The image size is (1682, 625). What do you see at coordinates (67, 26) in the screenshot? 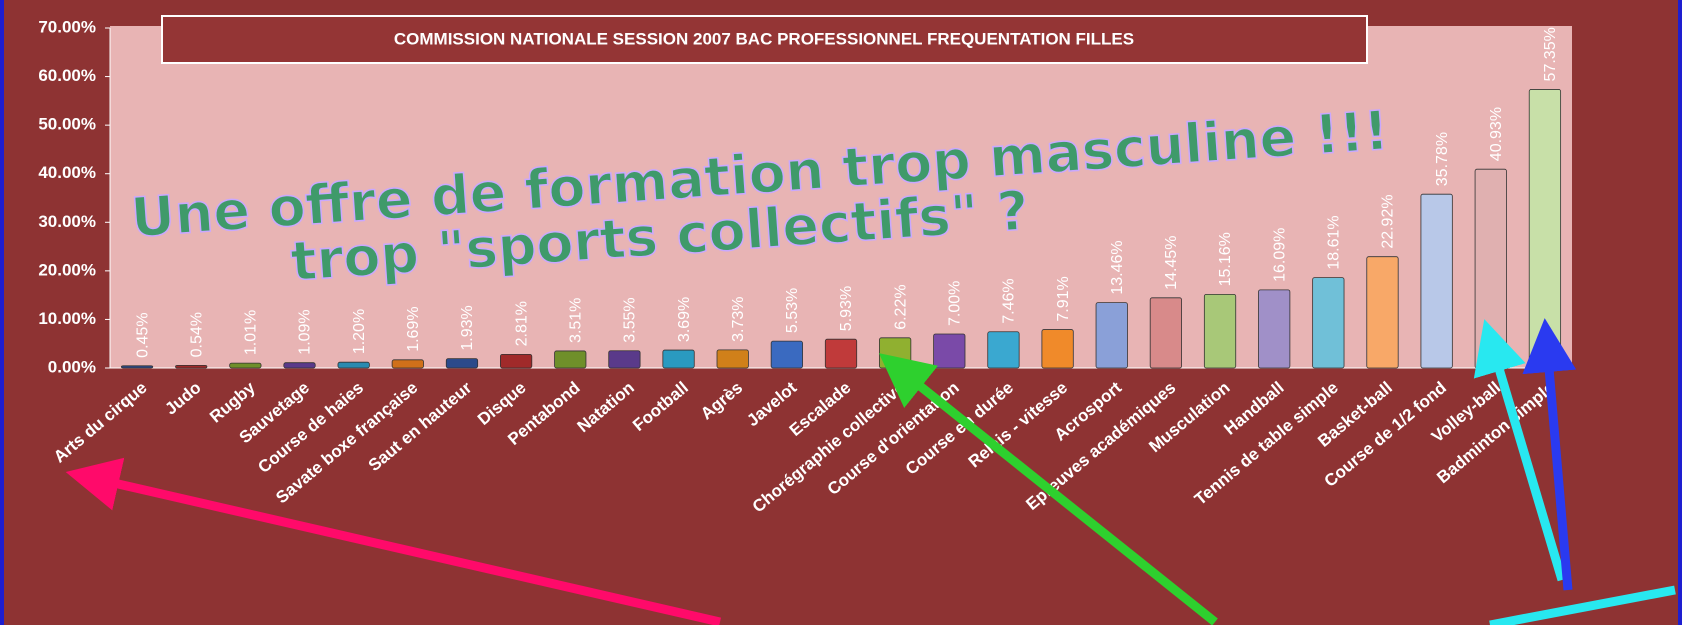
I see `y-tick-label: 70.00%` at bounding box center [67, 26].